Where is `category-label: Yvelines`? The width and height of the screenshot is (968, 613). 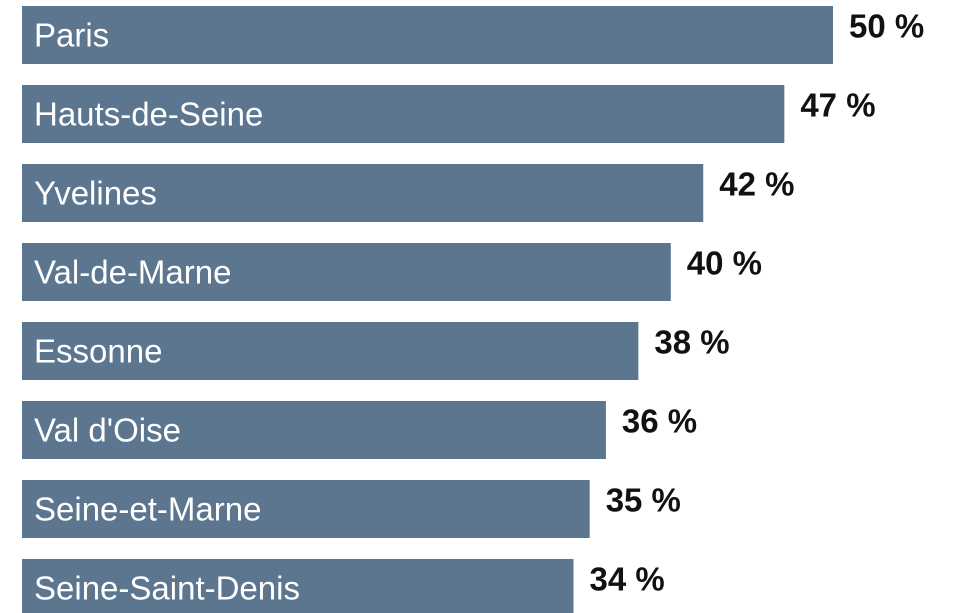
category-label: Yvelines is located at coordinates (95, 193).